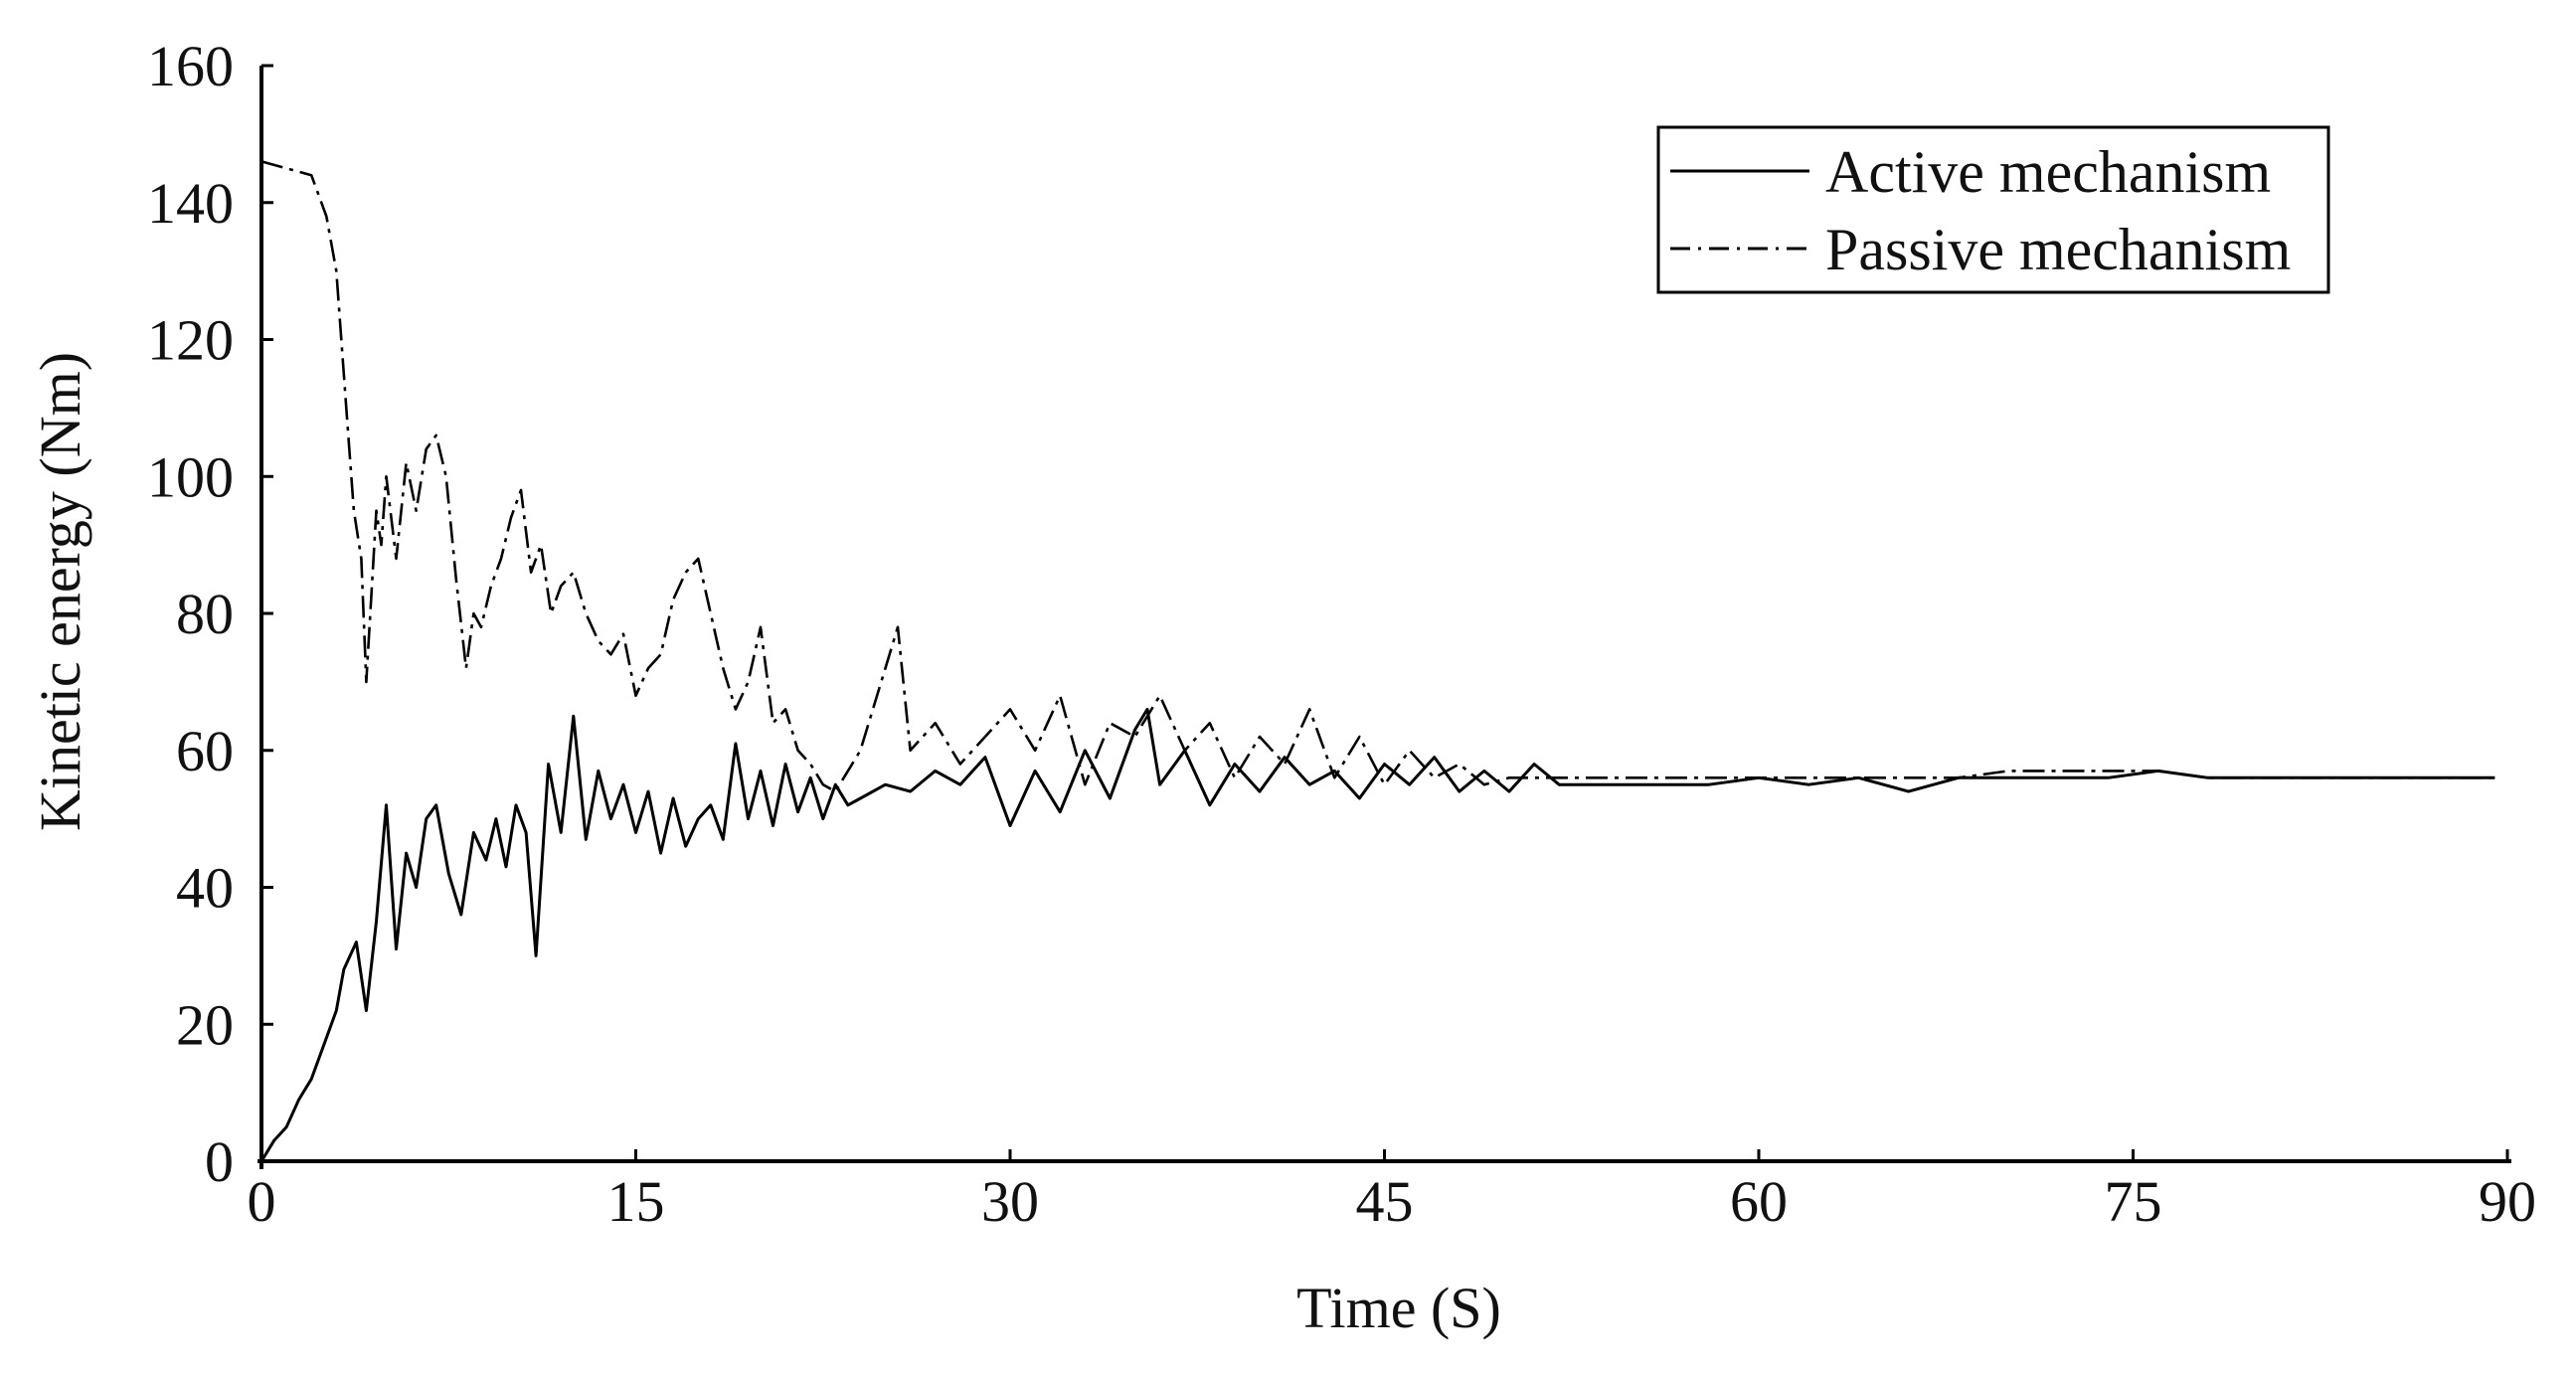  Describe the element at coordinates (2133, 1201) in the screenshot. I see `x-tick-label: 75` at that location.